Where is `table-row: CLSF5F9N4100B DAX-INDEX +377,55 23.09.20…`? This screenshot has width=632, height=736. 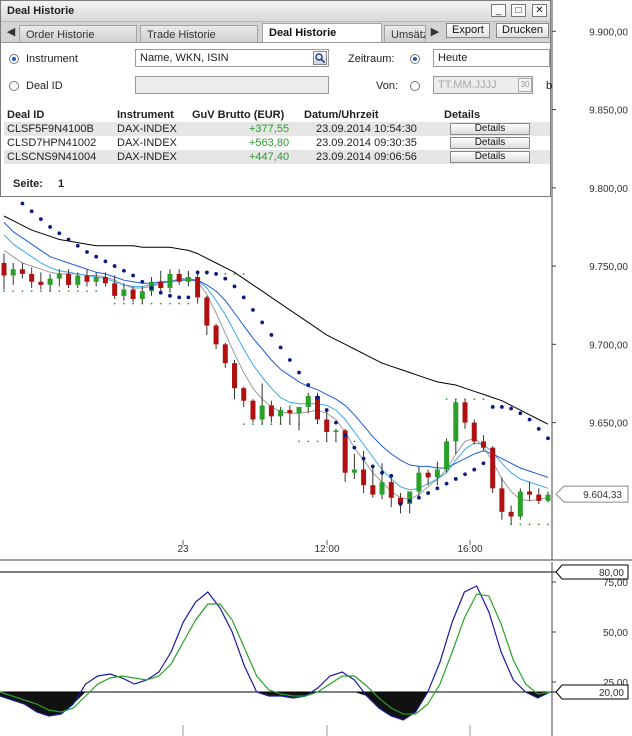
table-row: CLSF5F9N4100B DAX-INDEX +377,55 23.09.20… is located at coordinates (277, 129).